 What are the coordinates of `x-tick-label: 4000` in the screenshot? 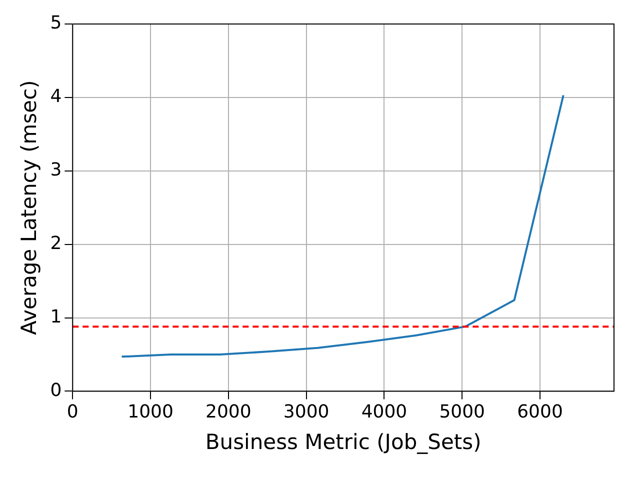 It's located at (384, 412).